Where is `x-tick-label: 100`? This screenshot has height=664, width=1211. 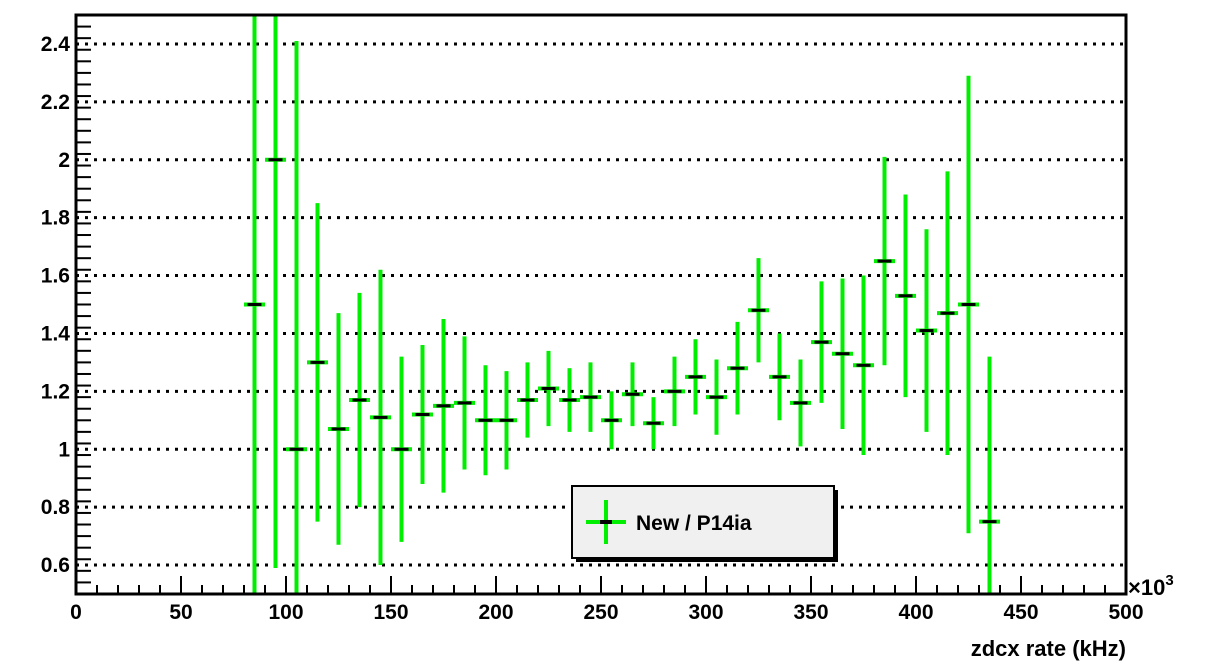
x-tick-label: 100 is located at coordinates (285, 612).